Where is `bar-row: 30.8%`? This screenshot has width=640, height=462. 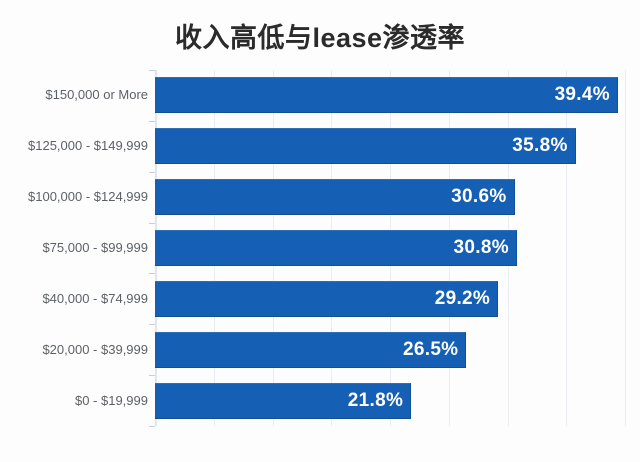
bar-row: 30.8% is located at coordinates (390, 248).